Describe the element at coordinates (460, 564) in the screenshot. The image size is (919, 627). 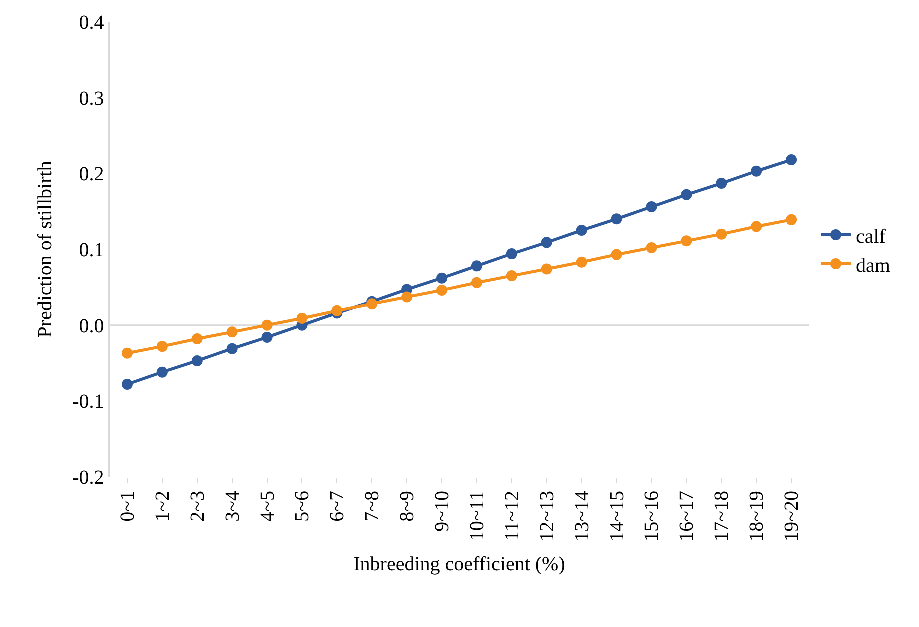
I see `x-axis-title: Inbreeding coefficient (%)` at that location.